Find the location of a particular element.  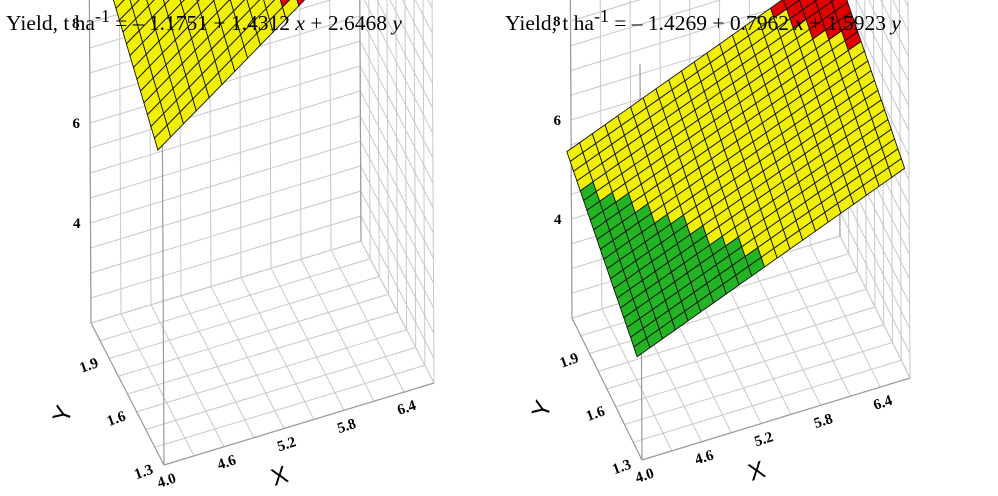

response-surface is located at coordinates (209, 75).